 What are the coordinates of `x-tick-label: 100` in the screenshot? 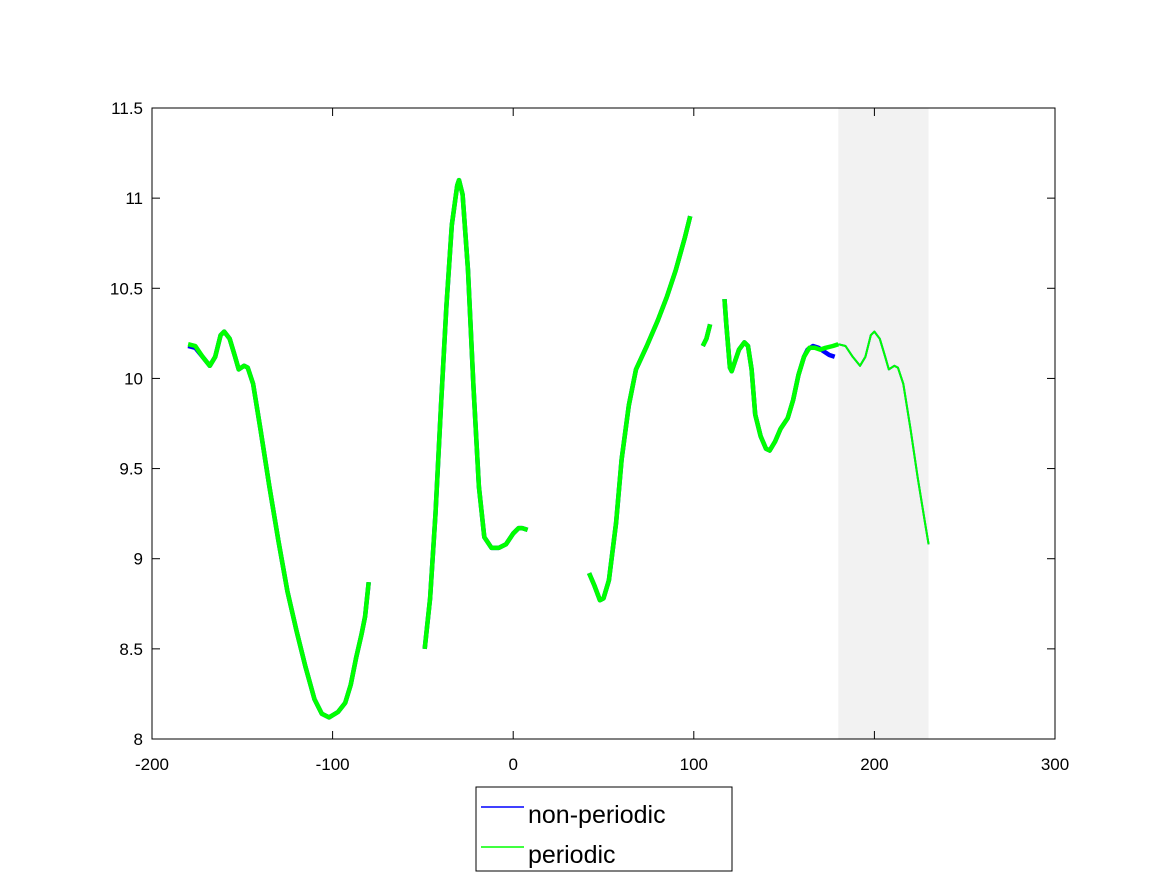 It's located at (694, 764).